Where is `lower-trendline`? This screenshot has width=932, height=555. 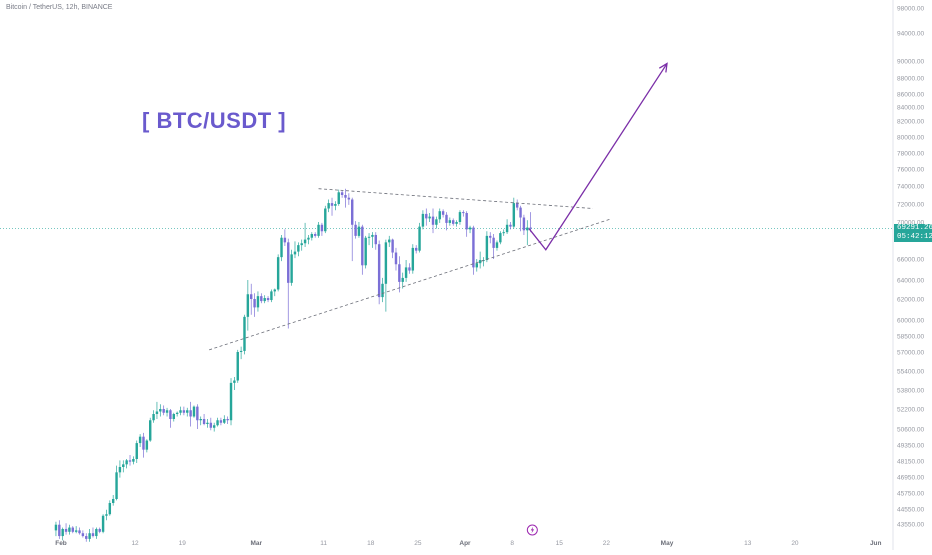
lower-trendline is located at coordinates (409, 284).